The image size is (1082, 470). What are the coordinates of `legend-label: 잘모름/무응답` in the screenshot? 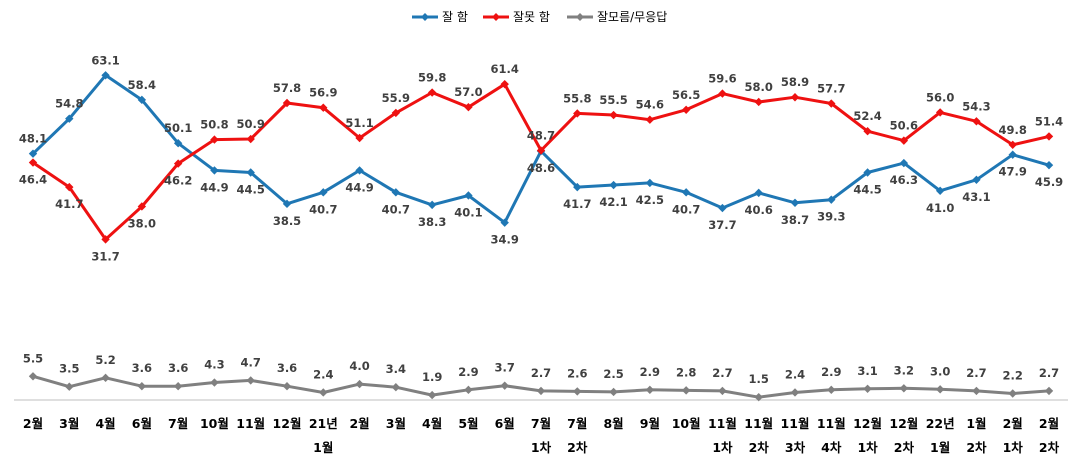 It's located at (632, 17).